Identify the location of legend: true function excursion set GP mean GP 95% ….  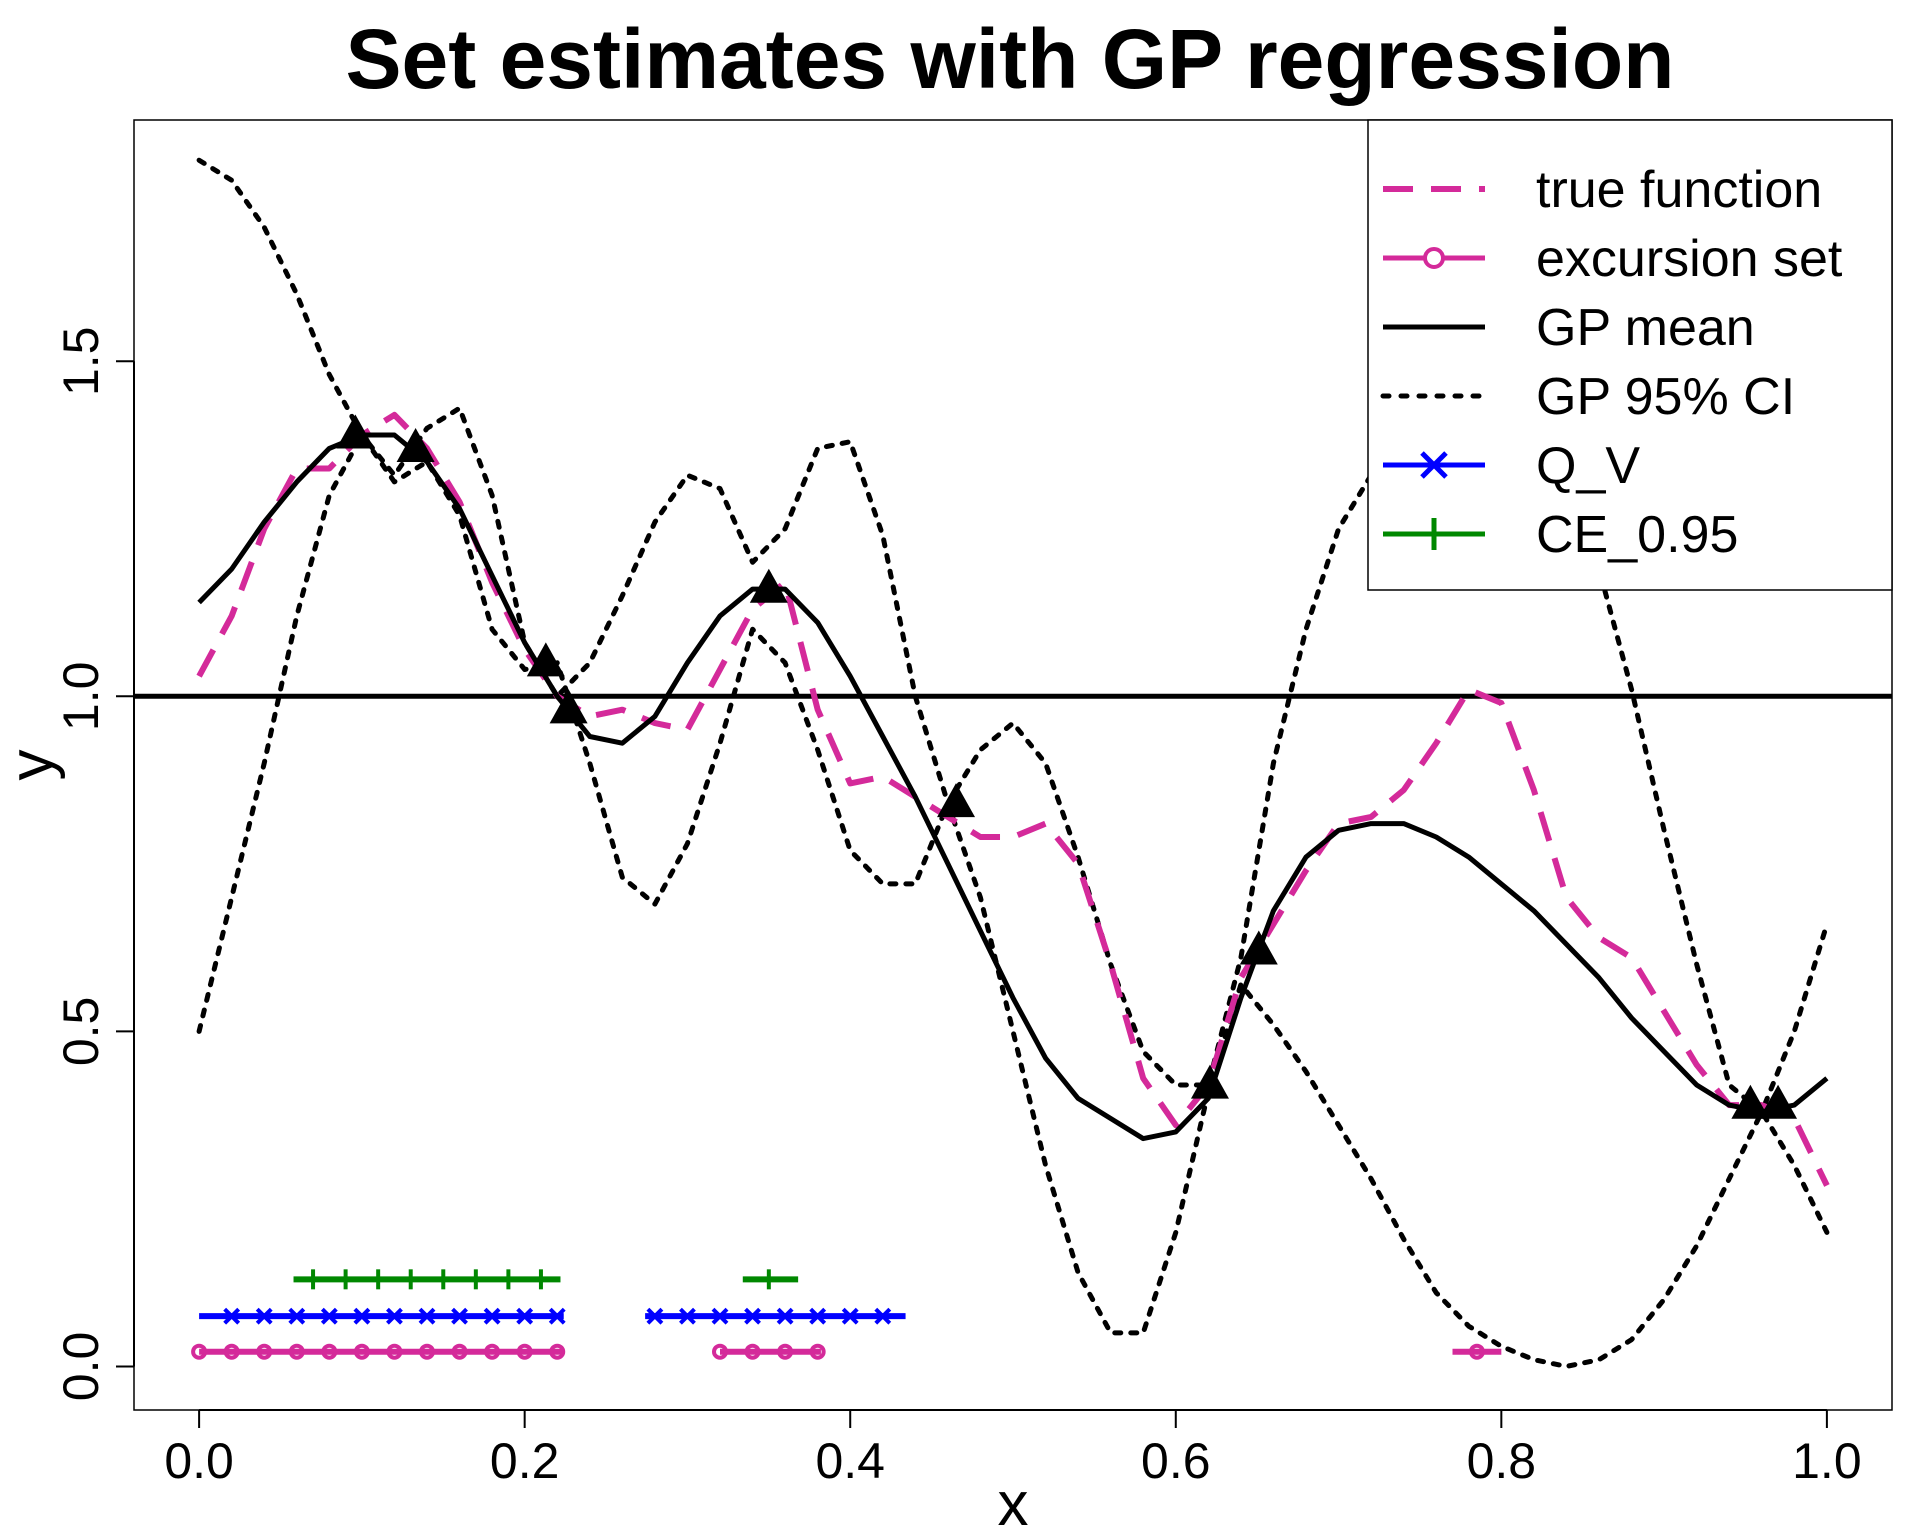
(1630, 355).